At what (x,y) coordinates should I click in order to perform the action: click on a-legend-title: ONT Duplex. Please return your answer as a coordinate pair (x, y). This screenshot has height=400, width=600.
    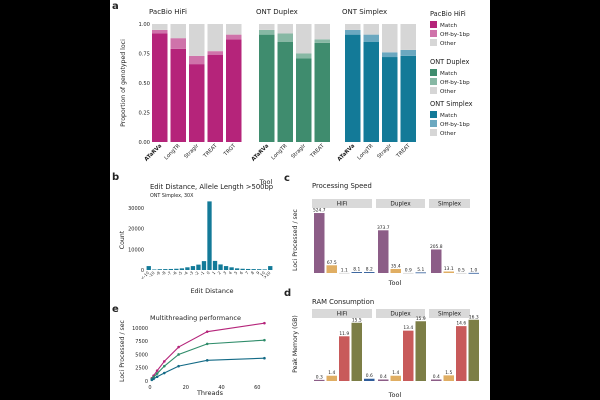
    Looking at the image, I should click on (449, 62).